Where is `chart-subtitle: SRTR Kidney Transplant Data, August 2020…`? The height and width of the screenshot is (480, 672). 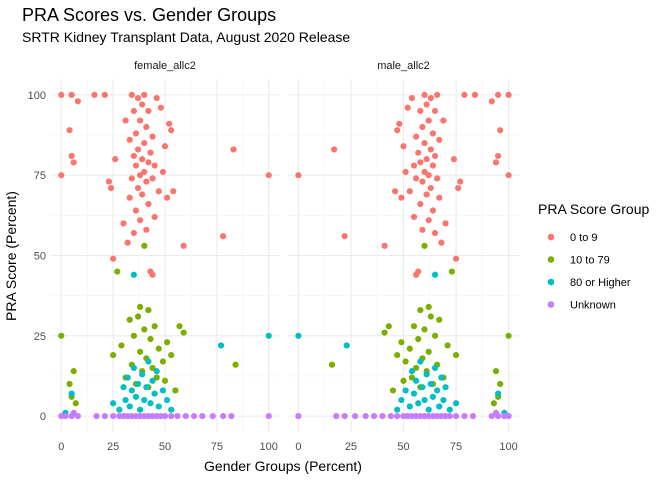
chart-subtitle: SRTR Kidney Transplant Data, August 2020… is located at coordinates (186, 37).